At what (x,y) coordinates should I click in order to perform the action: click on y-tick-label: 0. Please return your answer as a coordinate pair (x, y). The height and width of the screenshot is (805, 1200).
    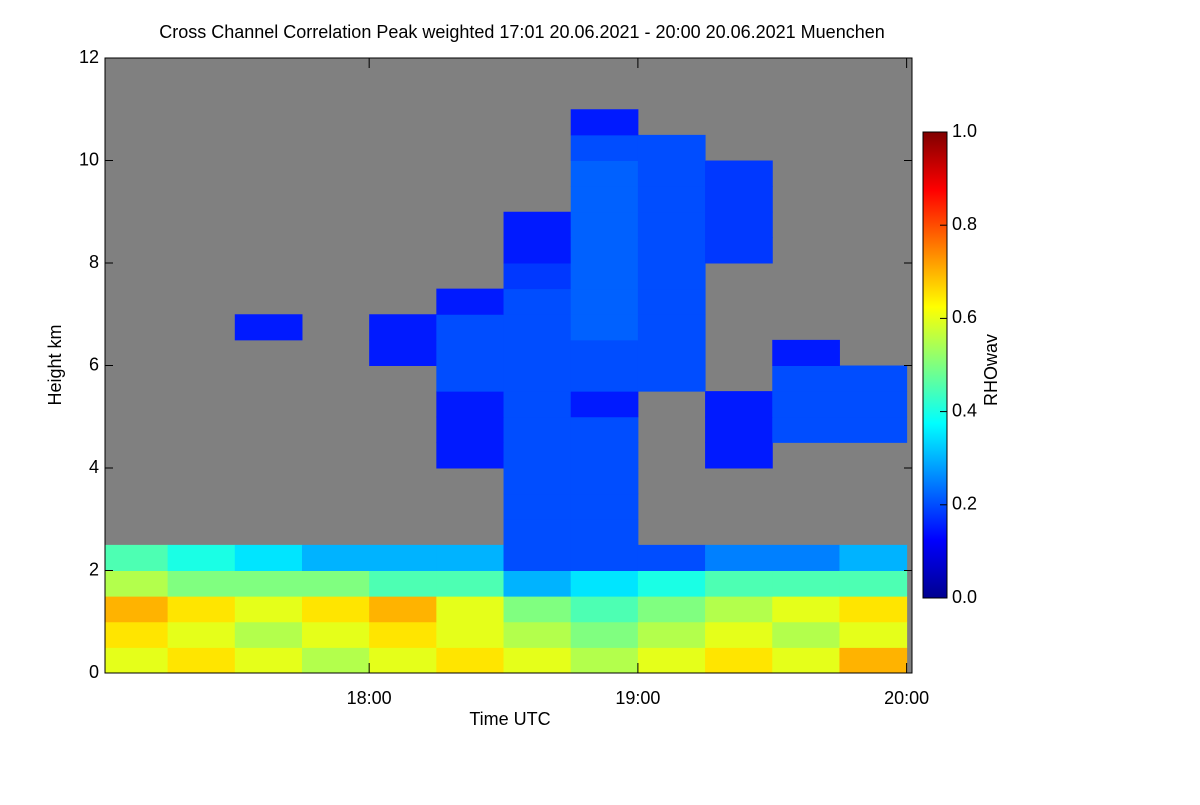
    Looking at the image, I should click on (94, 672).